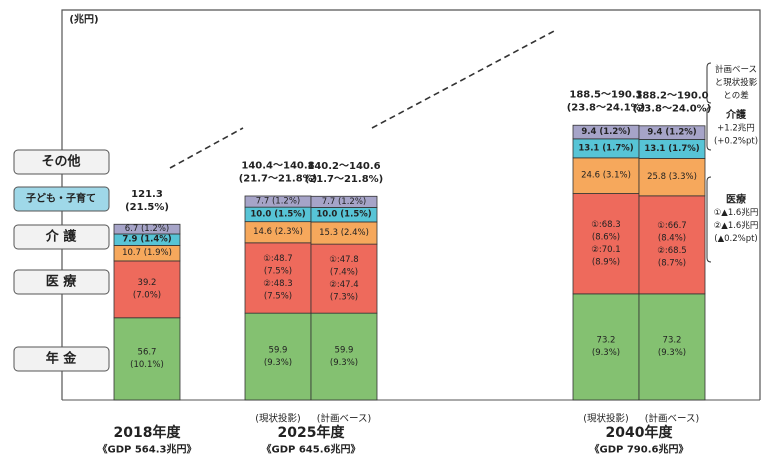  Describe the element at coordinates (343, 166) in the screenshot. I see `total-label-b2025b: 140.2～140.6` at that location.